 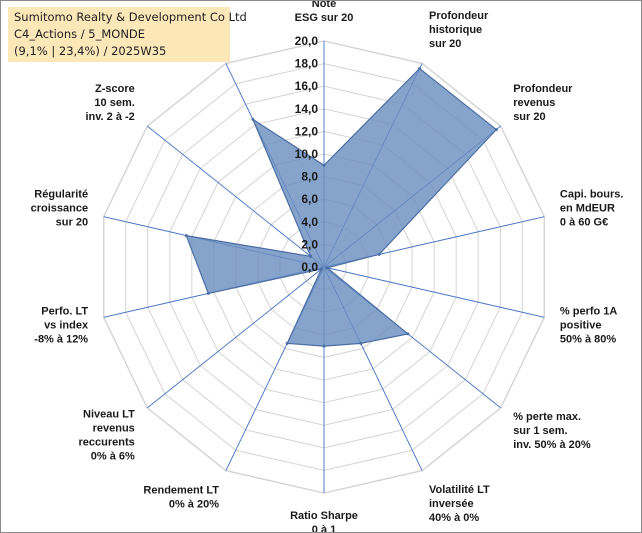 What do you see at coordinates (589, 326) in the screenshot?
I see `axis-label: % perfo 1A positive 50% à 80%` at bounding box center [589, 326].